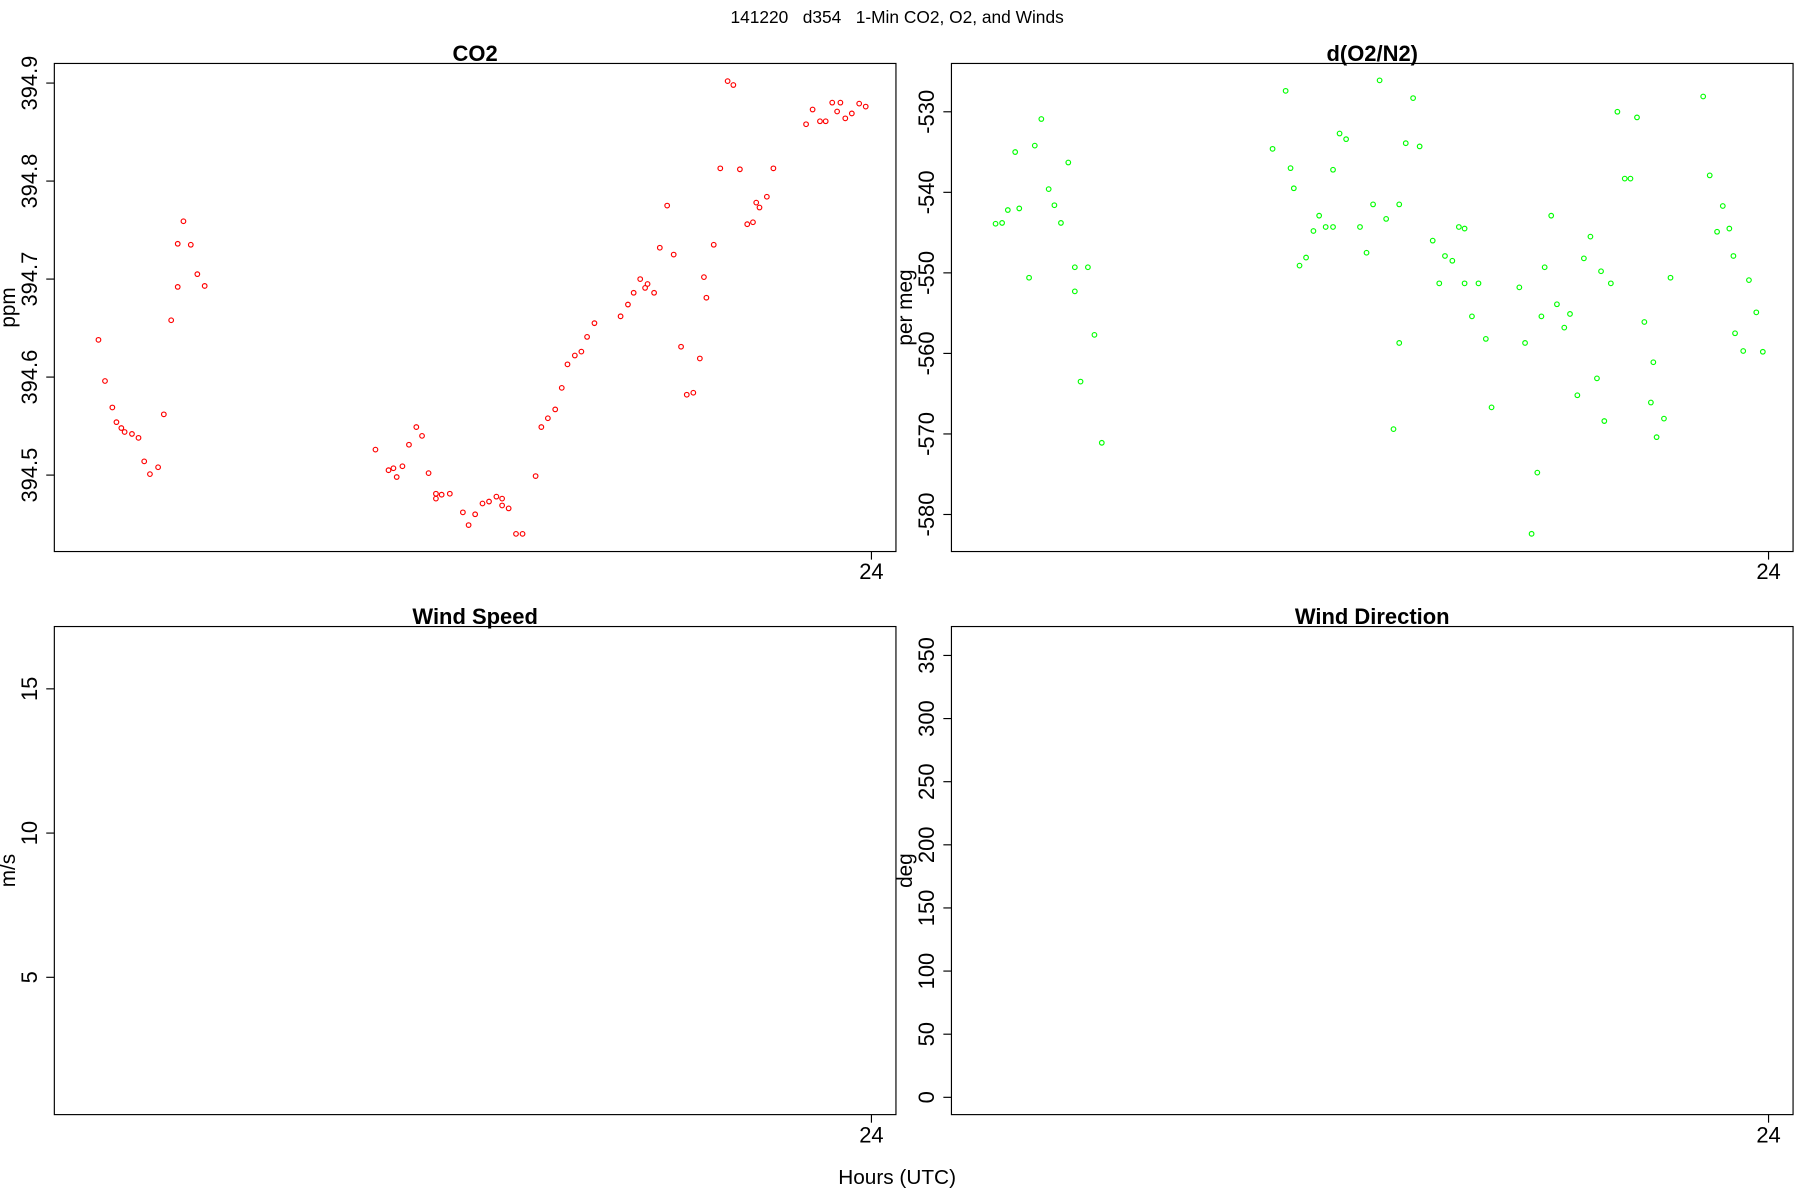  Describe the element at coordinates (926, 655) in the screenshot. I see `y-tick-label: 350` at that location.